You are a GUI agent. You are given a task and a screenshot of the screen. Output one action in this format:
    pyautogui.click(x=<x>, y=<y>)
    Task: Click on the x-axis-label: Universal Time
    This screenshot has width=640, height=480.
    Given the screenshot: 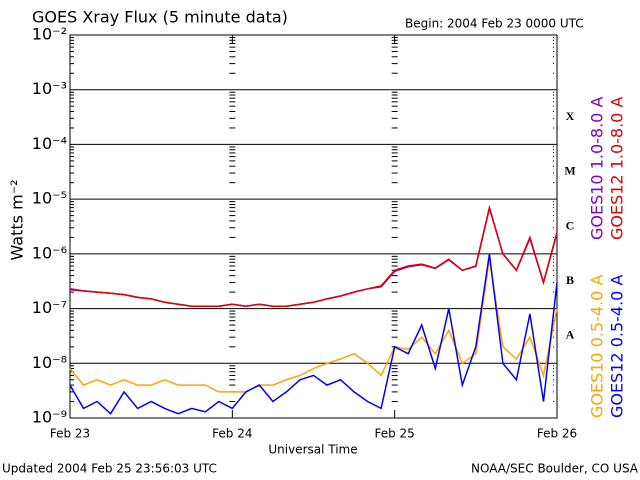 What is the action you would take?
    pyautogui.click(x=312, y=450)
    